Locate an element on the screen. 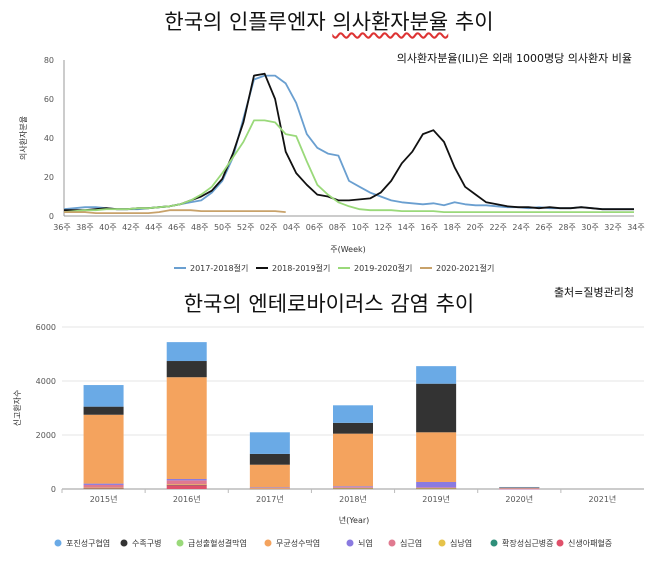 This screenshot has height=564, width=658. x-tick-label: 26주 is located at coordinates (544, 227).